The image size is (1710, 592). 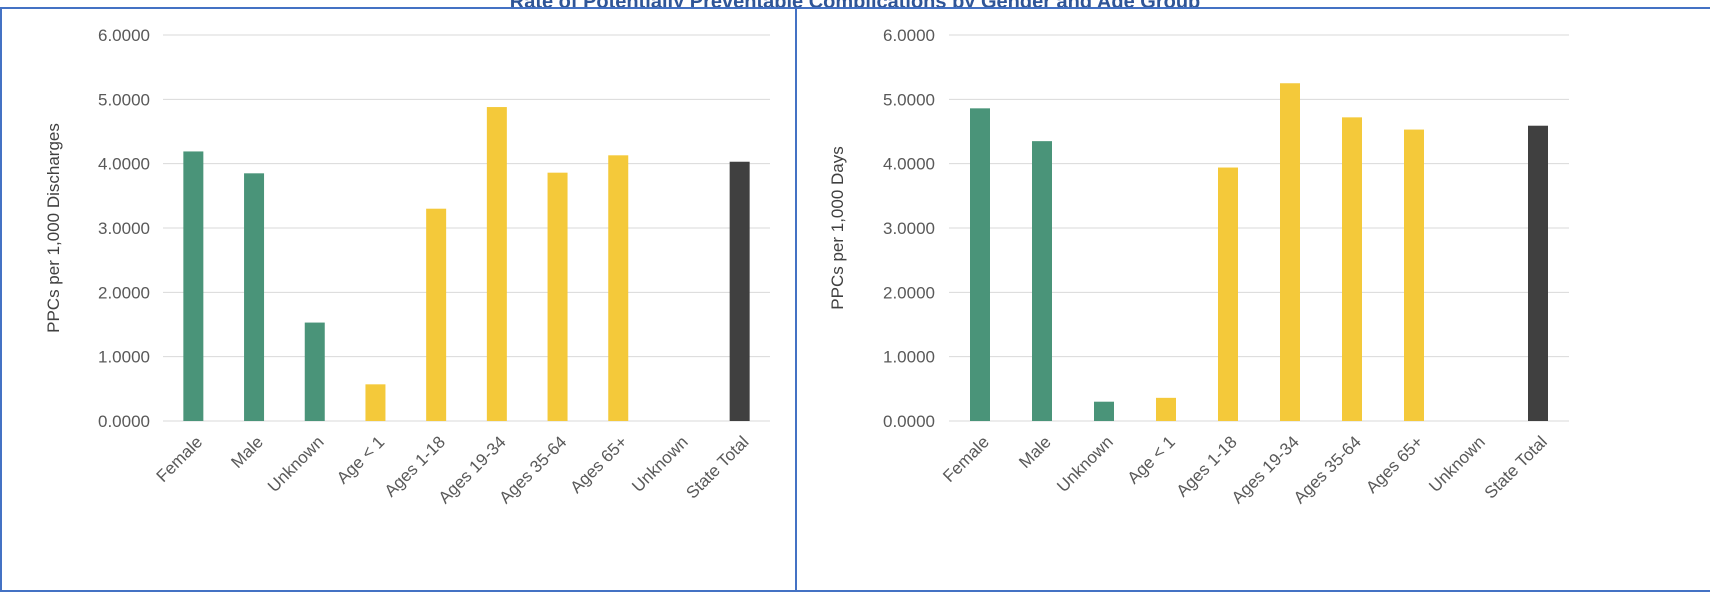 What do you see at coordinates (53, 228) in the screenshot?
I see `y-axis-label: PPCs per 1,000 Discharges` at bounding box center [53, 228].